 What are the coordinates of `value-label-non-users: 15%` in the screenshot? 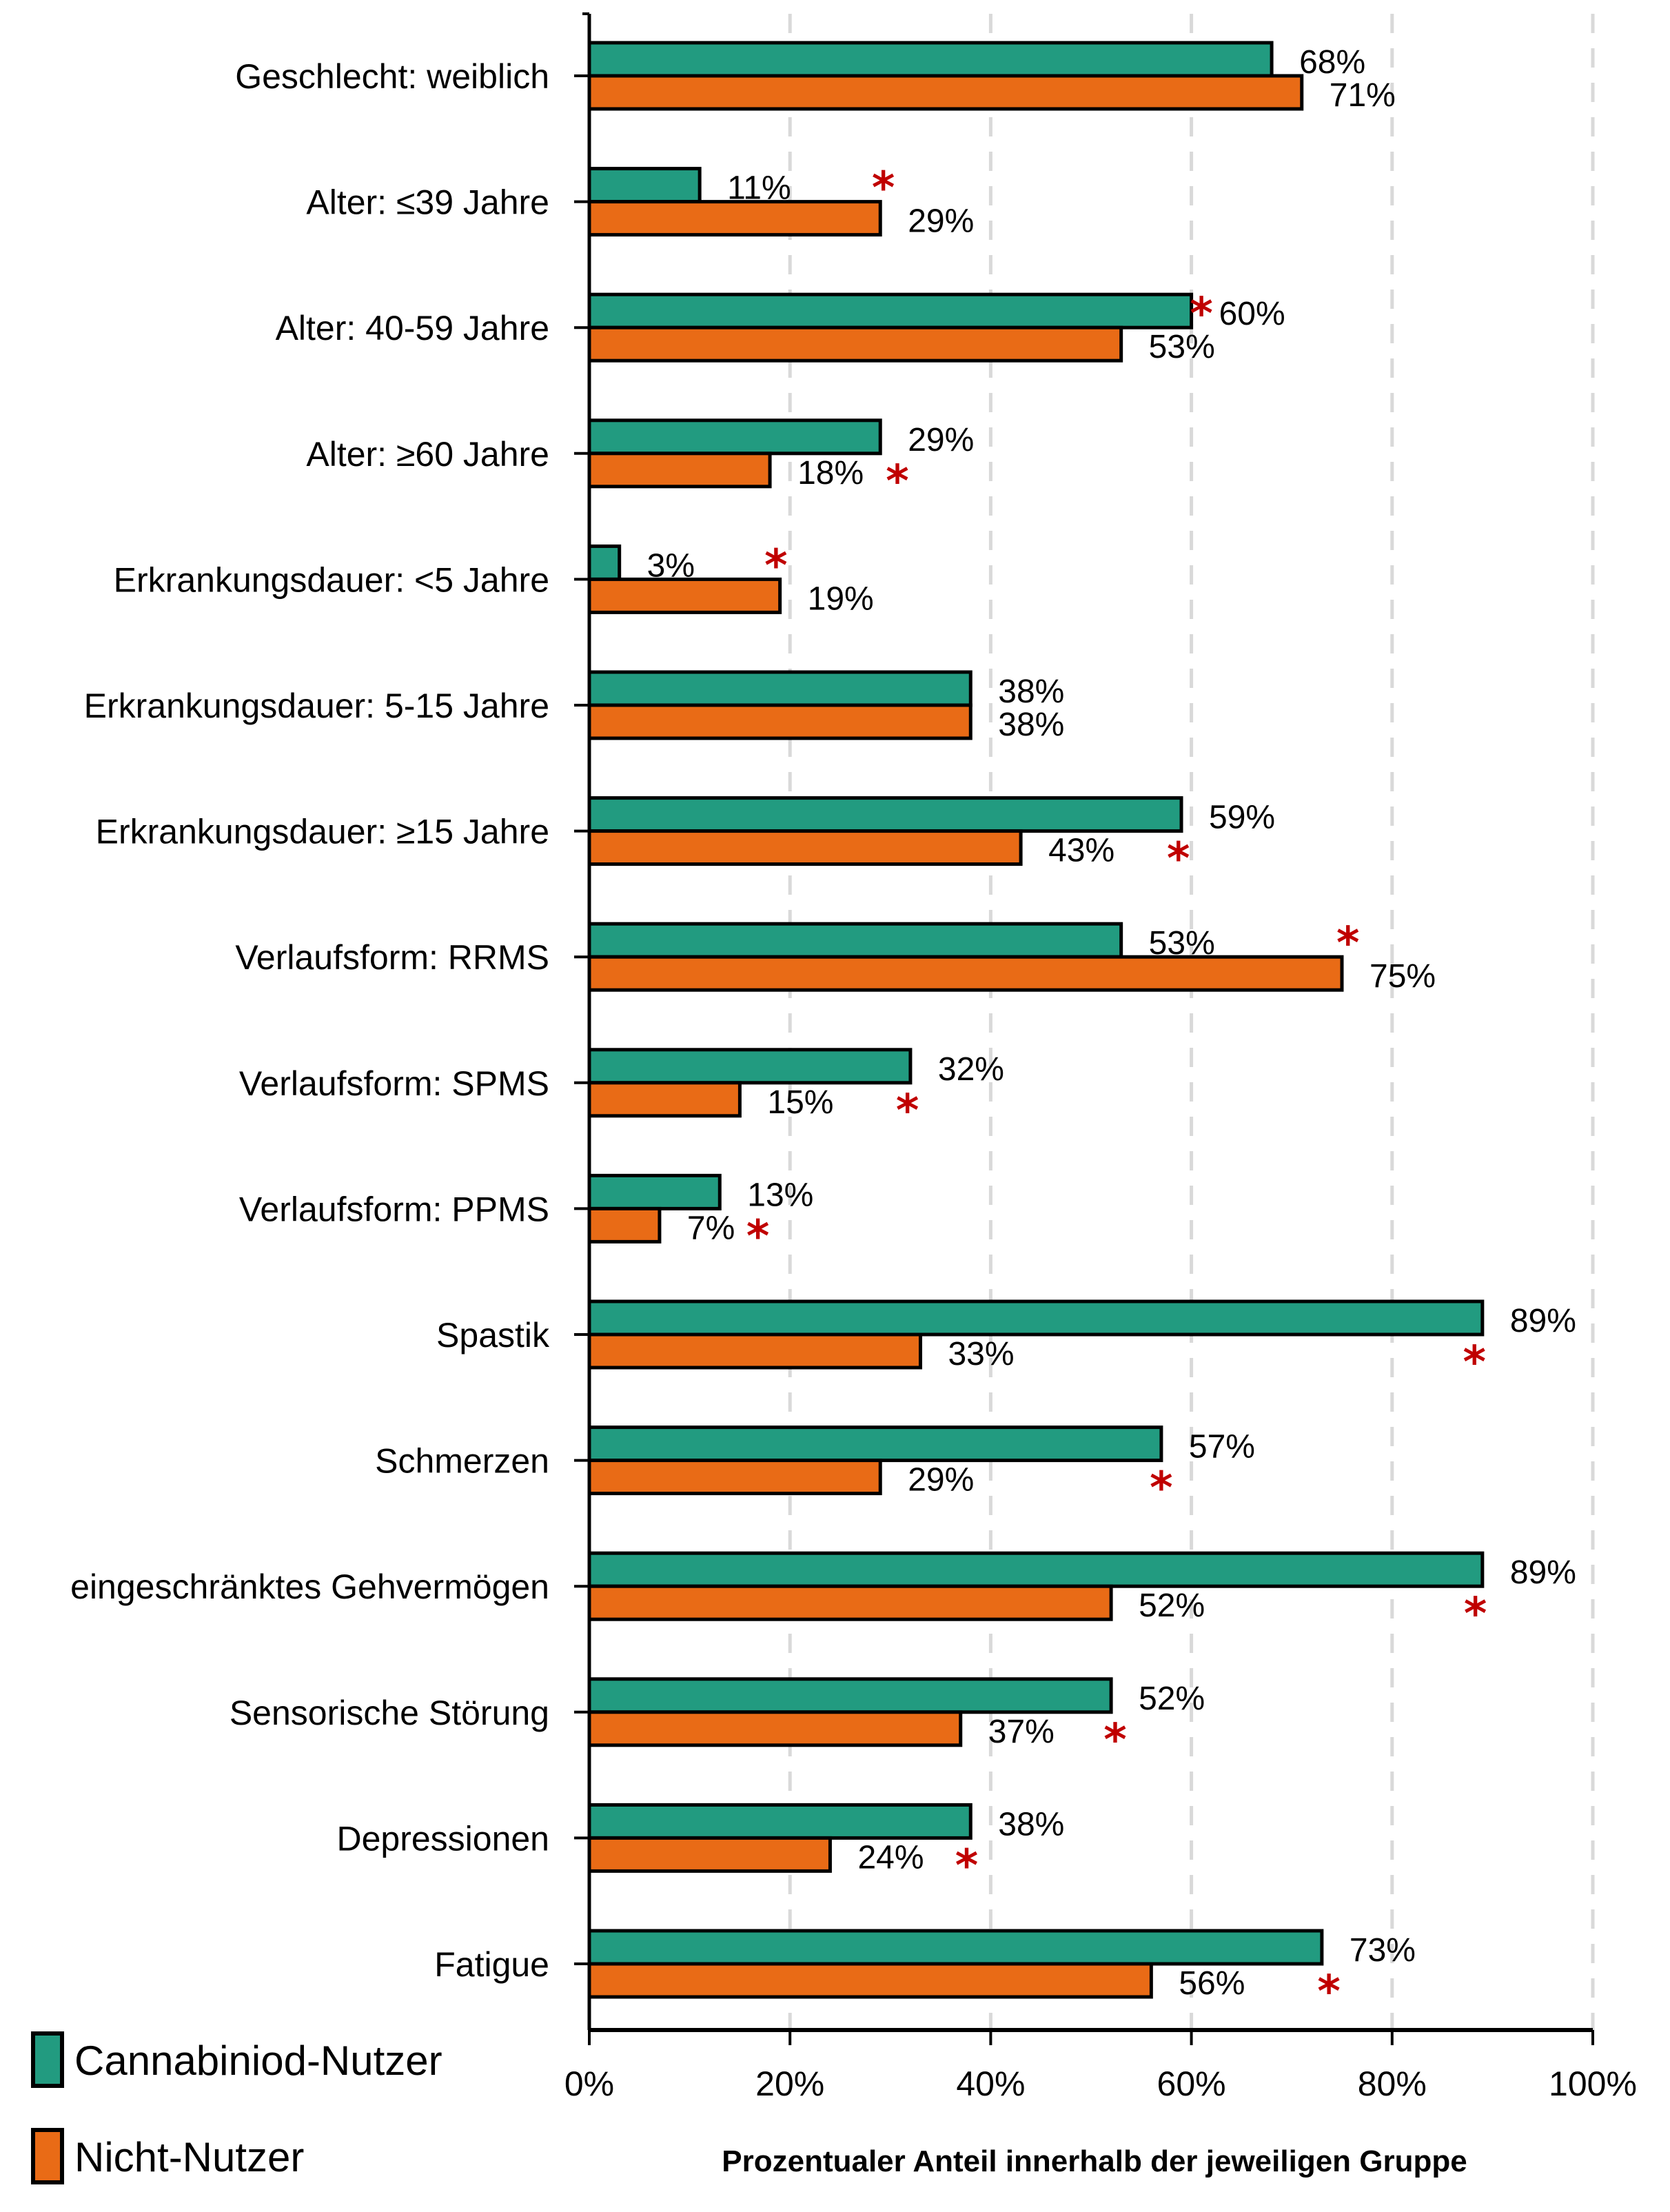 It's located at (800, 1102).